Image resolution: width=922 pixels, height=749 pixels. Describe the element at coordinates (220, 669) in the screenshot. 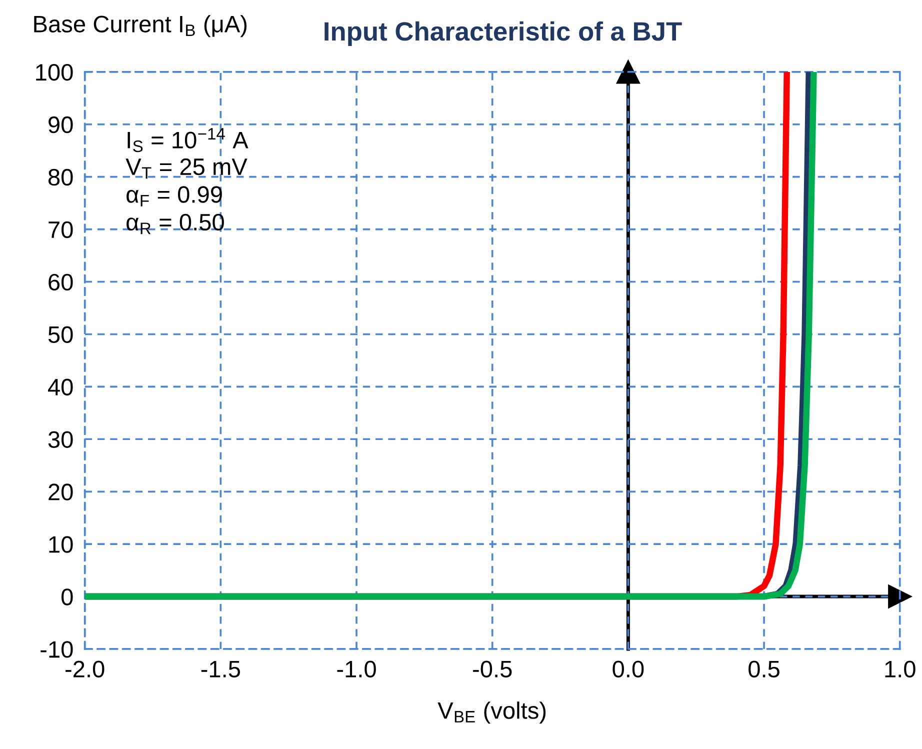

I see `x-tick-label: -1.5` at that location.